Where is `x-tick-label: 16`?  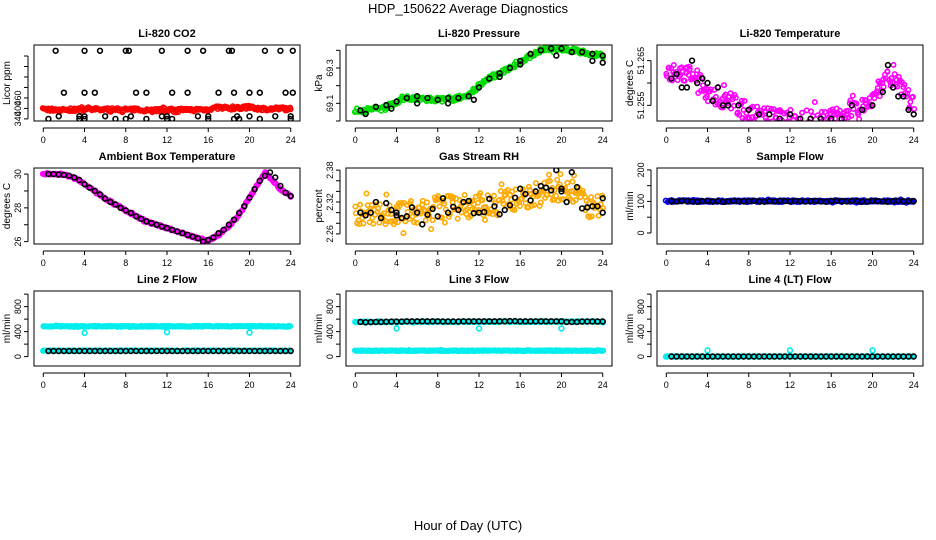
x-tick-label: 16 is located at coordinates (208, 263).